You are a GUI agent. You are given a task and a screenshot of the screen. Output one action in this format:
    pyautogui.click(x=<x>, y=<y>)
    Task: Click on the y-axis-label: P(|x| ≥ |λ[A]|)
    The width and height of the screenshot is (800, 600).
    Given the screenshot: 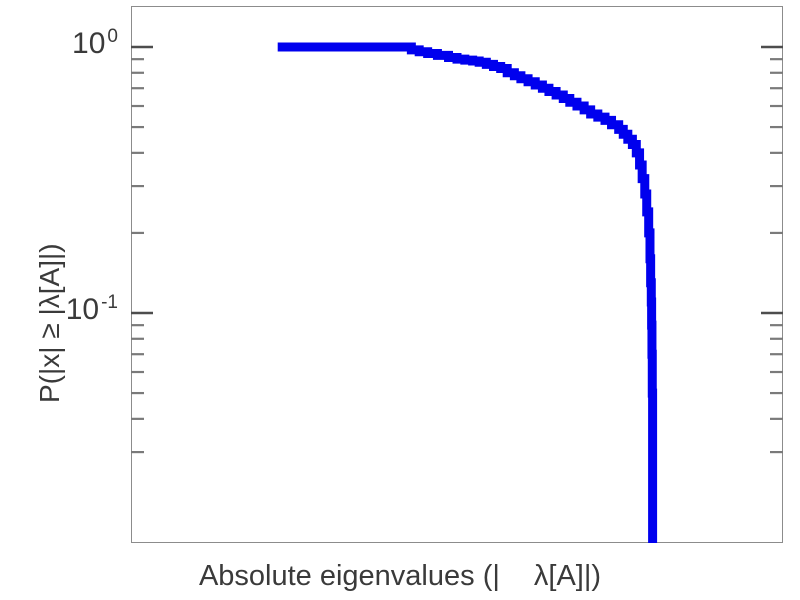 What is the action you would take?
    pyautogui.click(x=49, y=322)
    